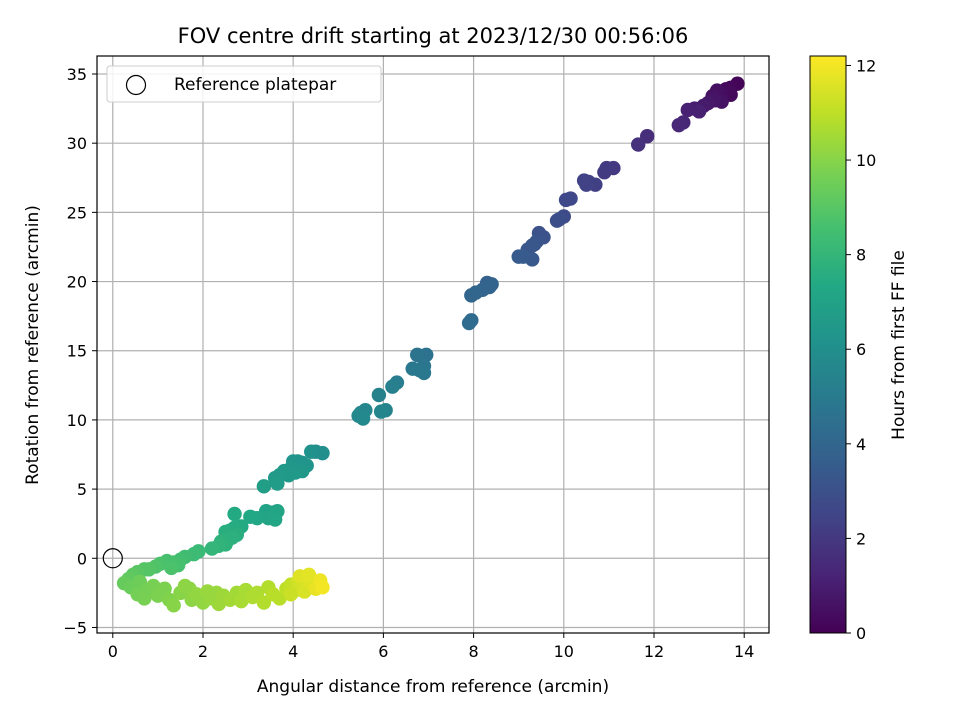  Describe the element at coordinates (744, 651) in the screenshot. I see `x-tick-label: 14` at that location.